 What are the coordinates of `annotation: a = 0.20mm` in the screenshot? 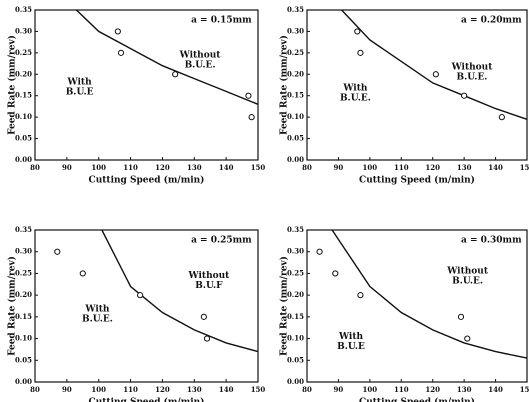 It's located at (491, 21).